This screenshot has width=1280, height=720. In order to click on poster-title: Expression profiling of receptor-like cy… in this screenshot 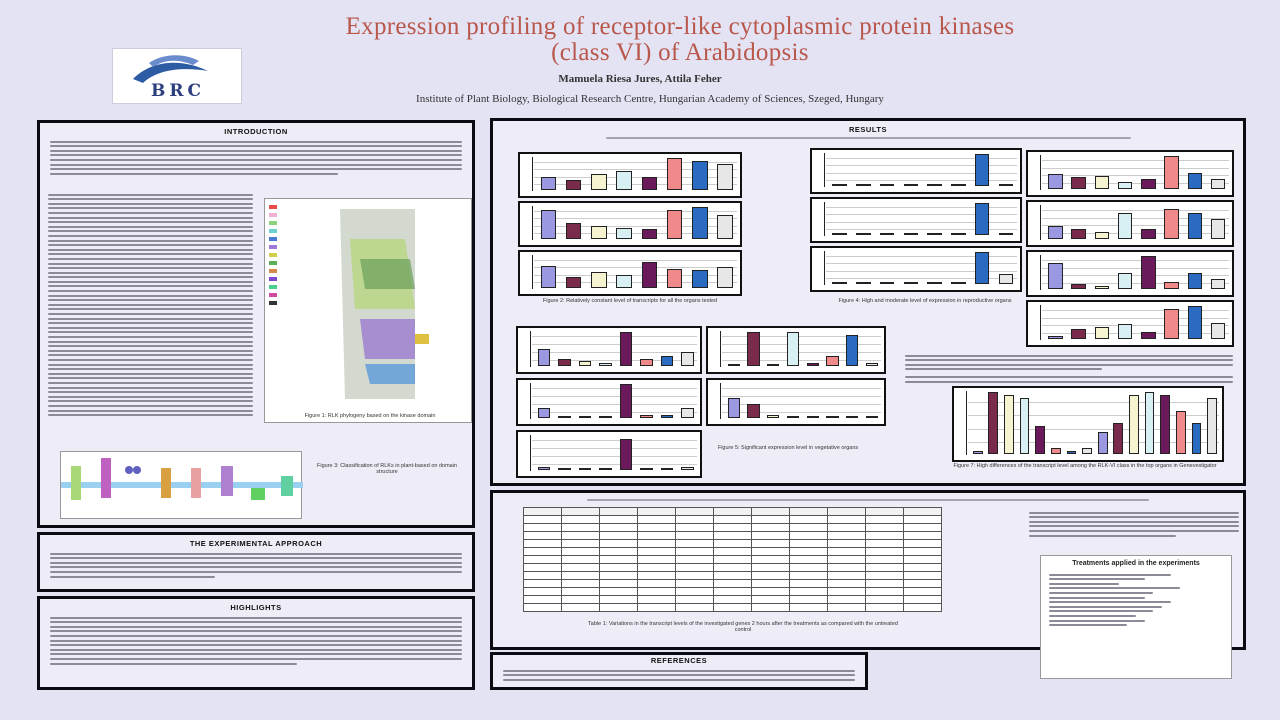, I will do `click(680, 40)`.